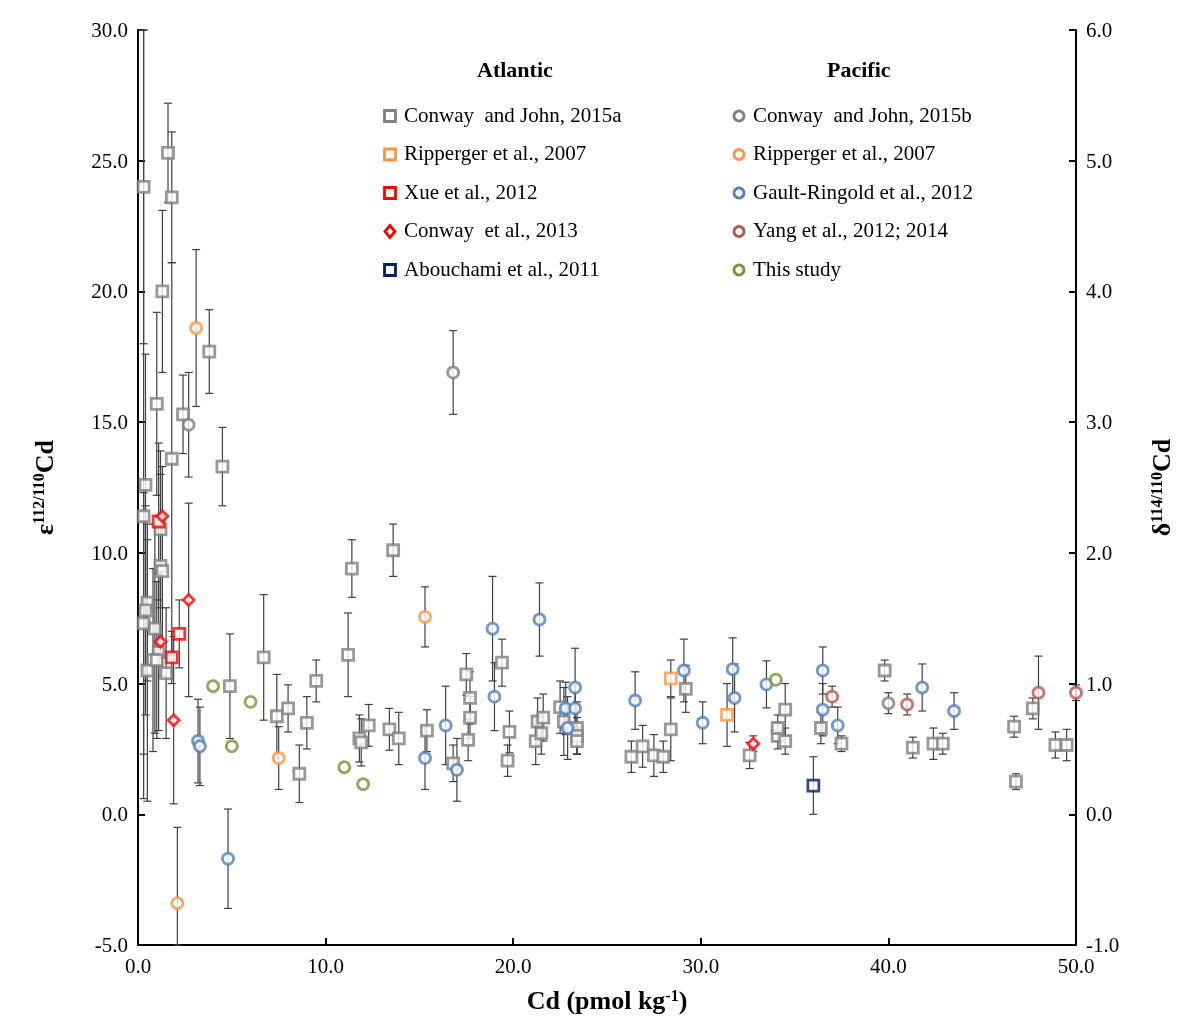  Describe the element at coordinates (109, 422) in the screenshot. I see `y-tick-label: 15.0` at that location.